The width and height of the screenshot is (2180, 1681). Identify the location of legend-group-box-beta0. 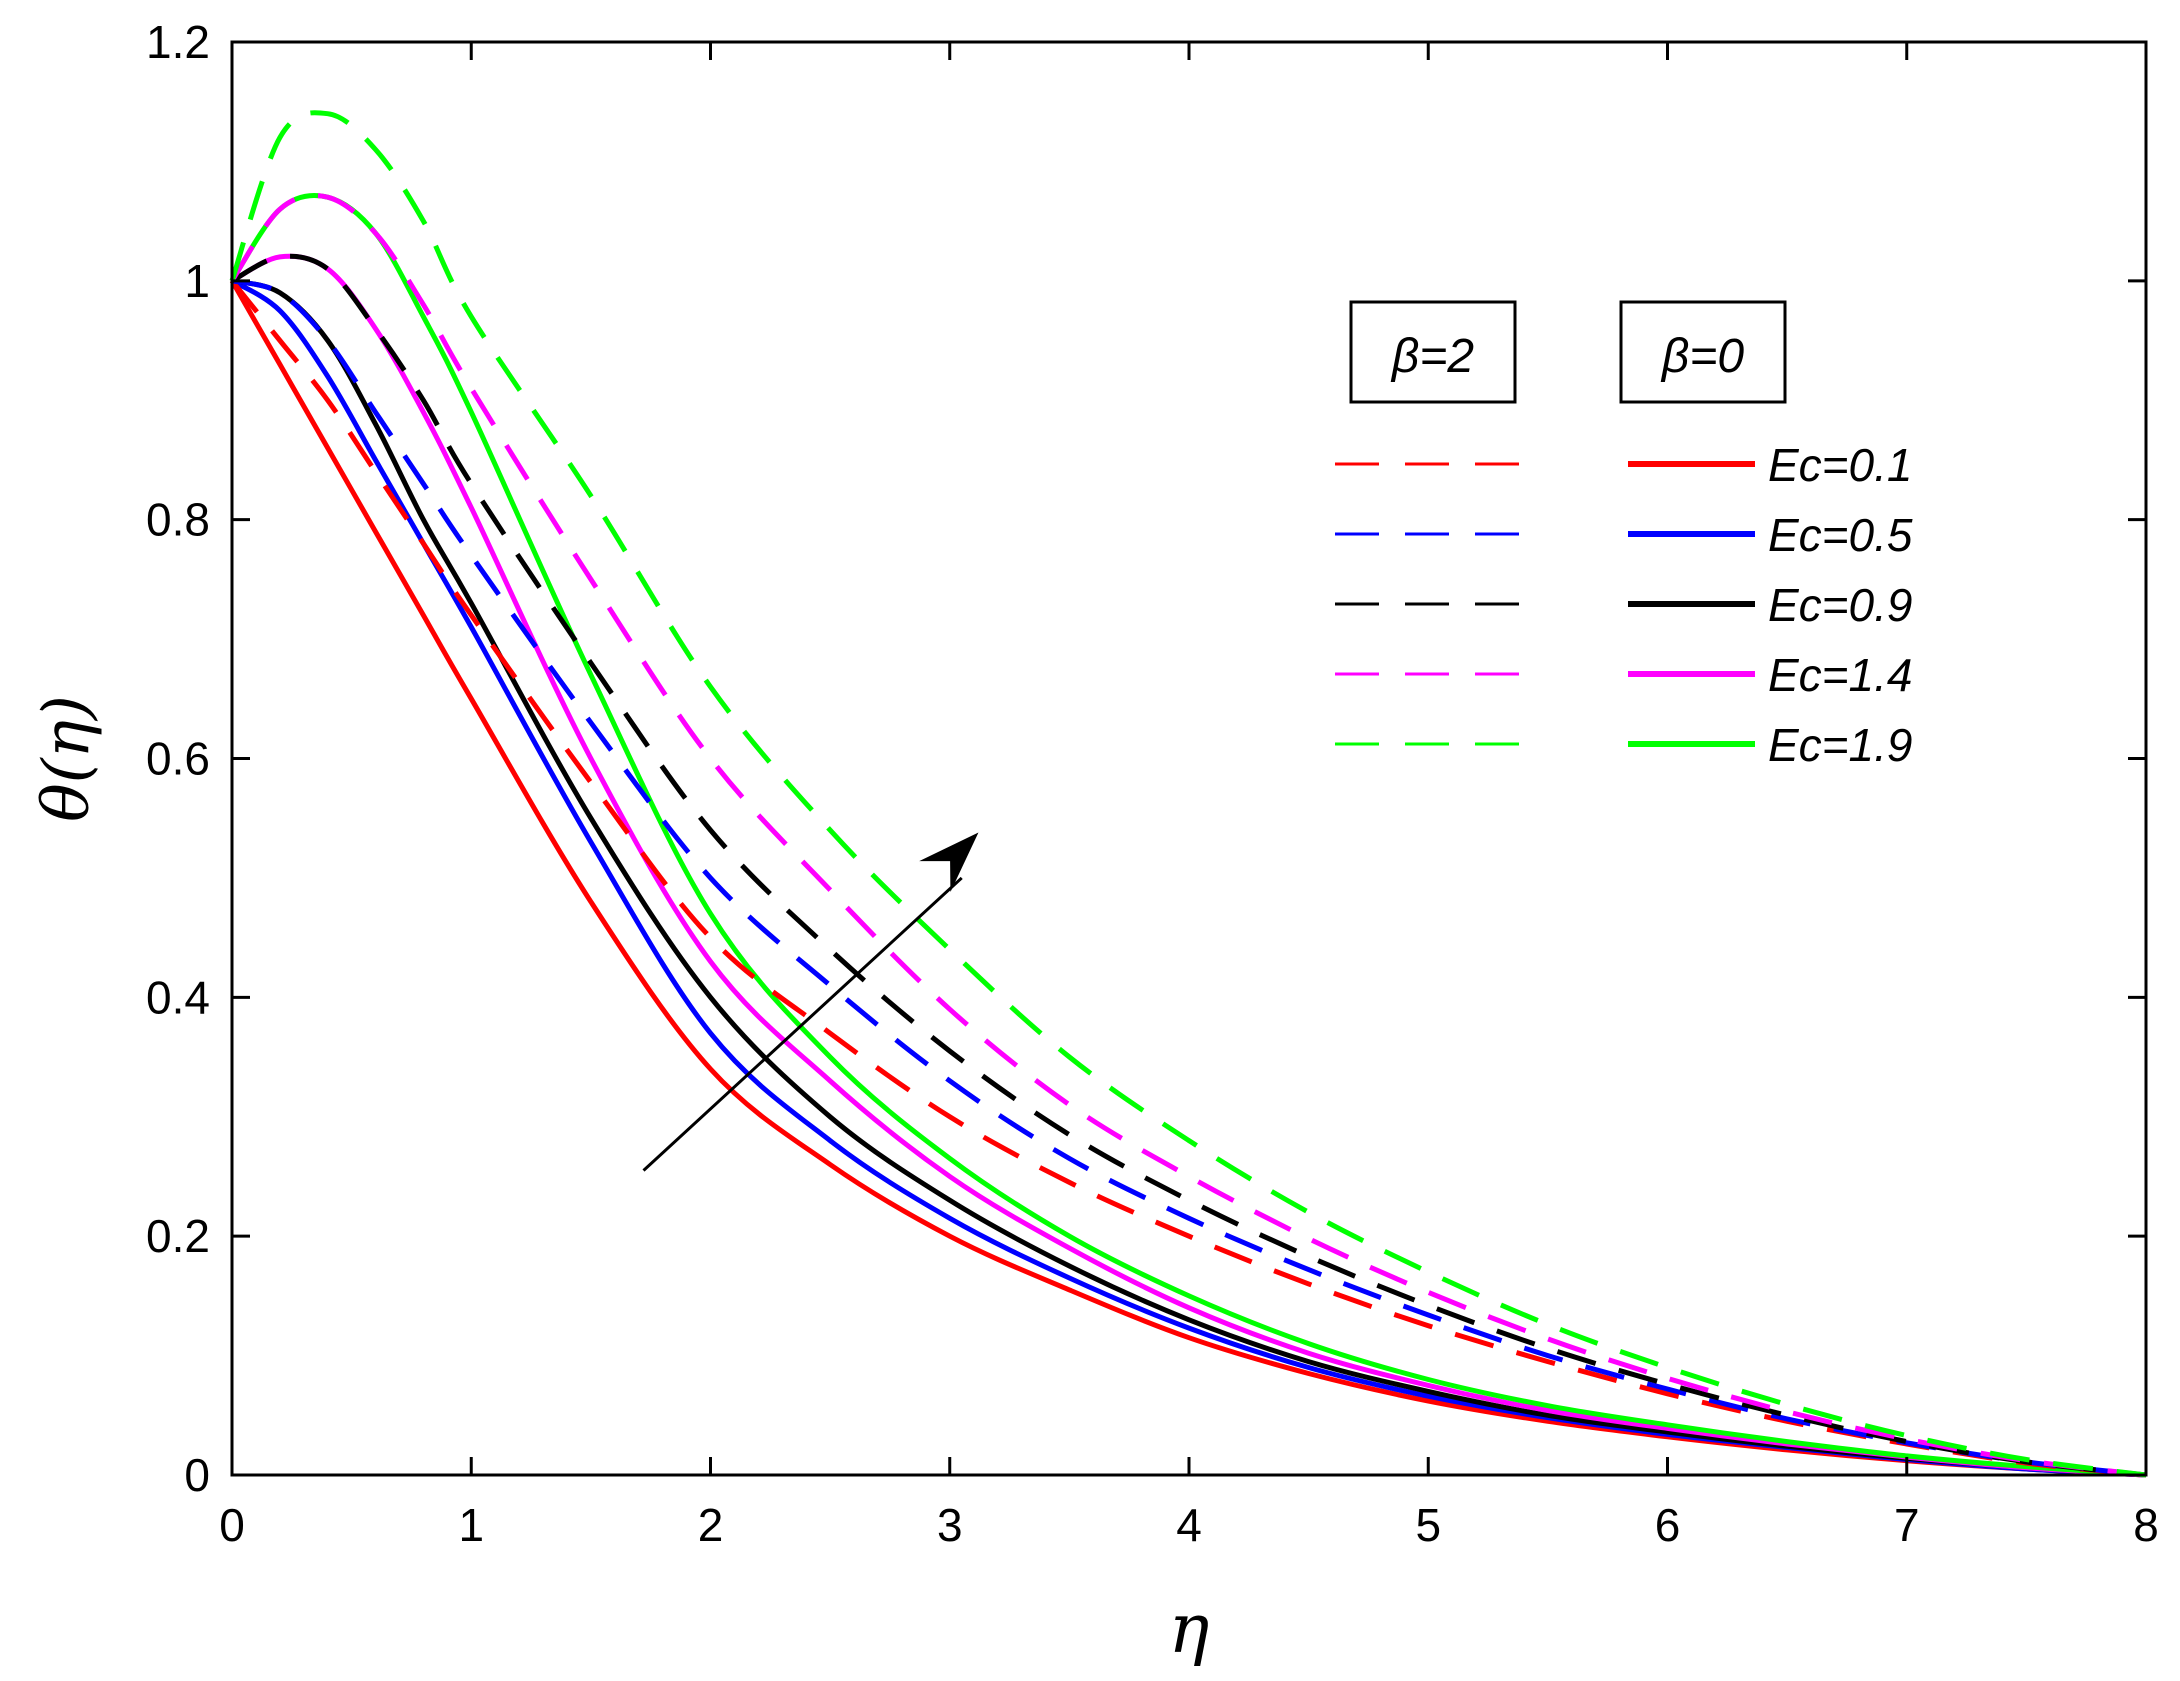
(1703, 352).